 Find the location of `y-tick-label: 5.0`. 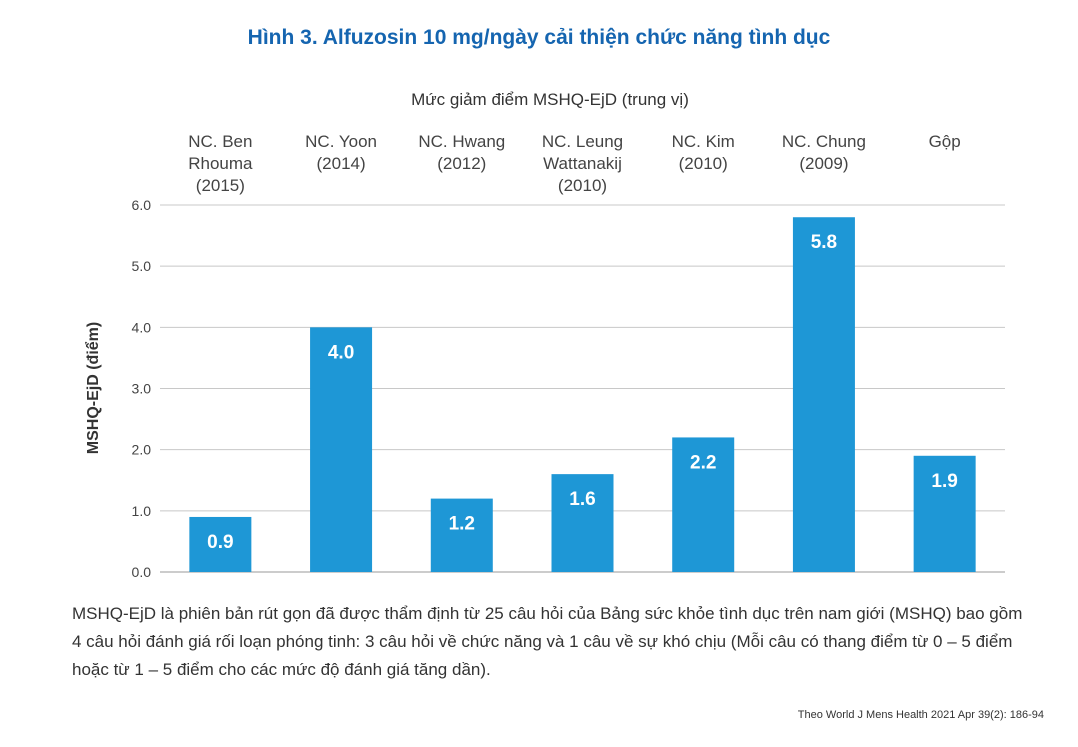

y-tick-label: 5.0 is located at coordinates (142, 266).